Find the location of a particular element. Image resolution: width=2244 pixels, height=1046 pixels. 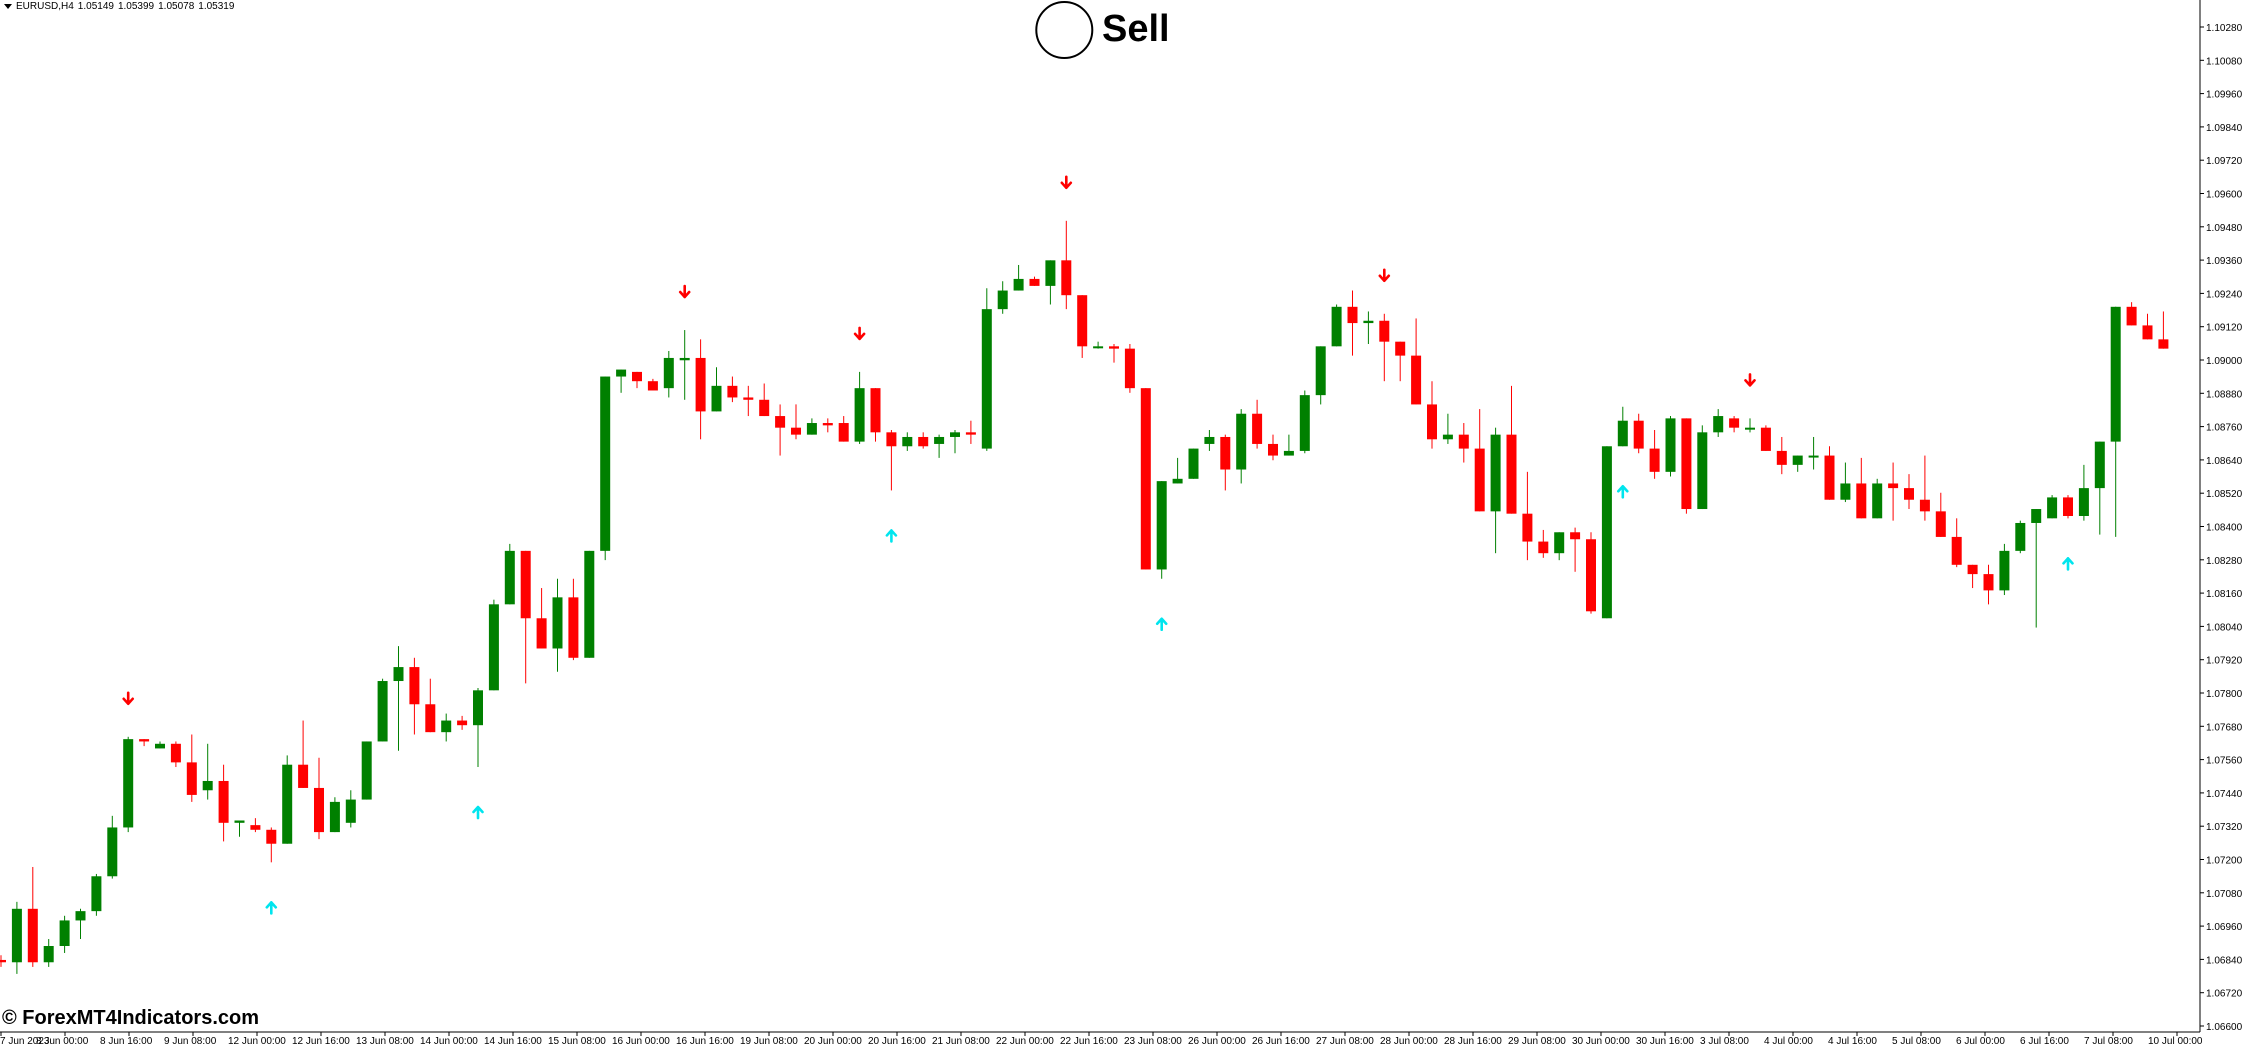

y-tick-label: 1.08160 is located at coordinates (2224, 594).